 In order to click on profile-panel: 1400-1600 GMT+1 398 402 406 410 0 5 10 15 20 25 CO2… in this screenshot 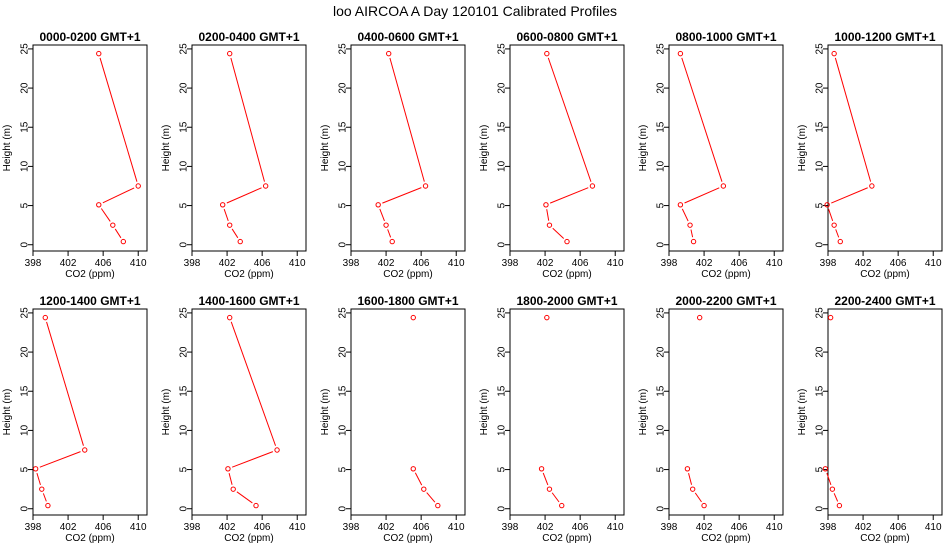, I will do `click(234, 419)`.